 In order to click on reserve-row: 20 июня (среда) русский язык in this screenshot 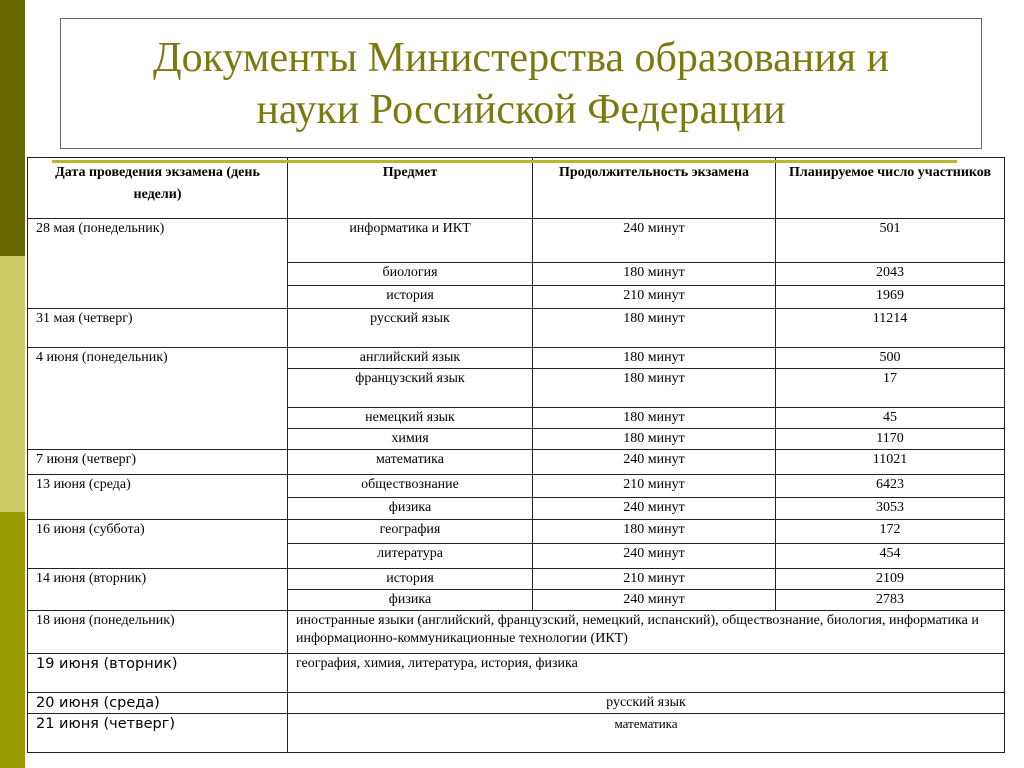, I will do `click(516, 703)`.